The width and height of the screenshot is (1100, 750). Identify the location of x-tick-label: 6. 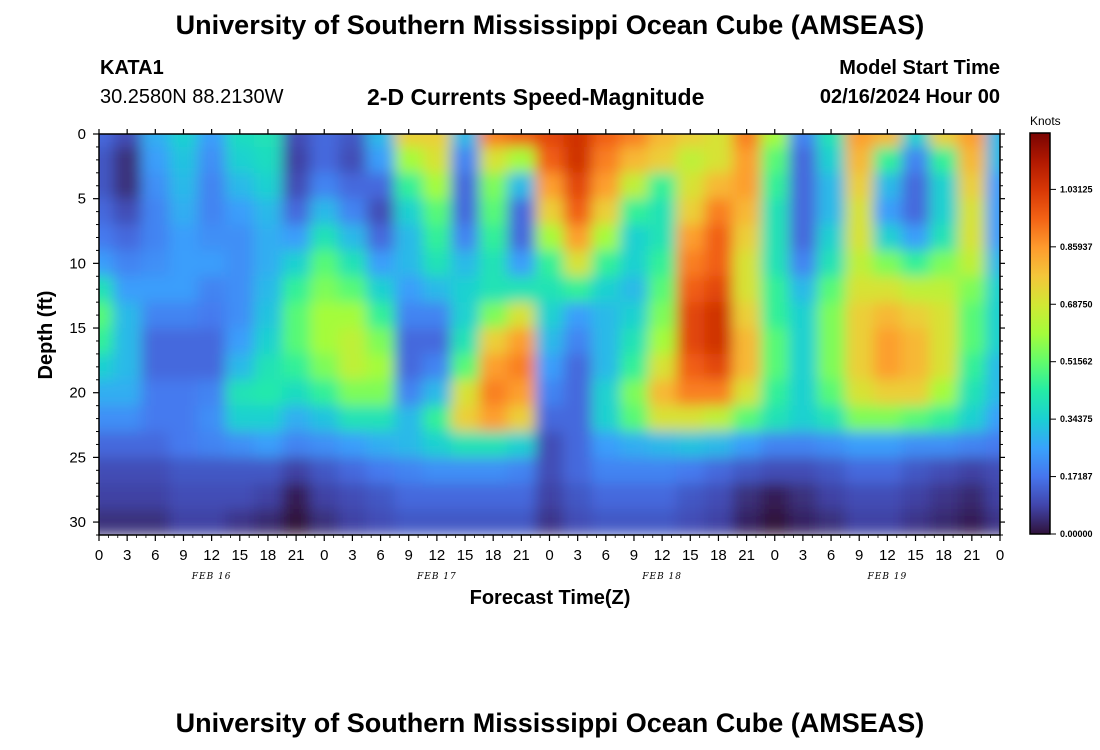
(155, 555).